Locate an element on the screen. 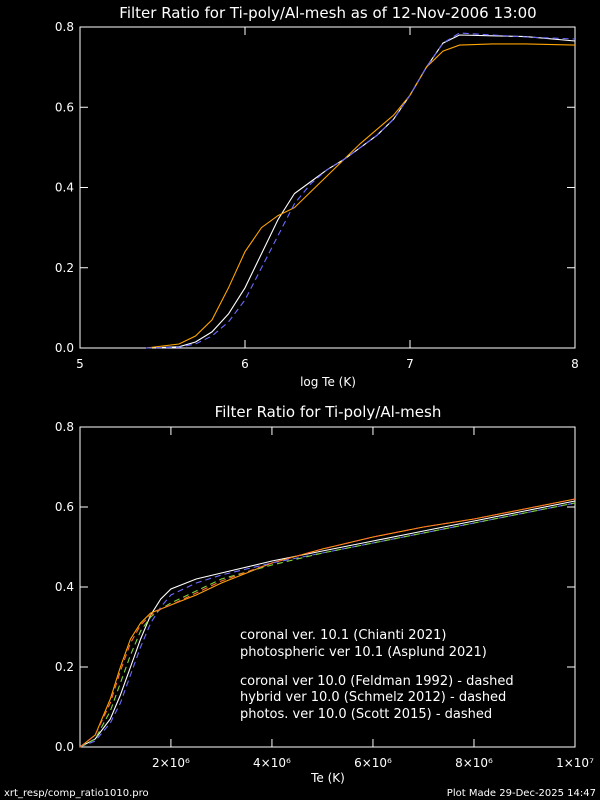  bottom-chart-title: Filter Ratio for Ti-poly/Al-mesh is located at coordinates (328, 412).